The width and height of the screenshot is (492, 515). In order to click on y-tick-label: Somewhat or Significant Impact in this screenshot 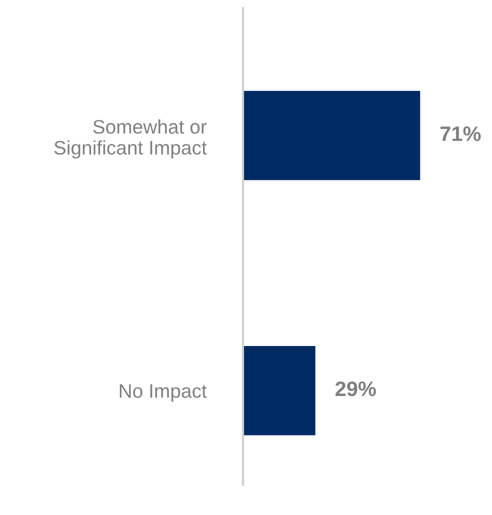, I will do `click(130, 138)`.